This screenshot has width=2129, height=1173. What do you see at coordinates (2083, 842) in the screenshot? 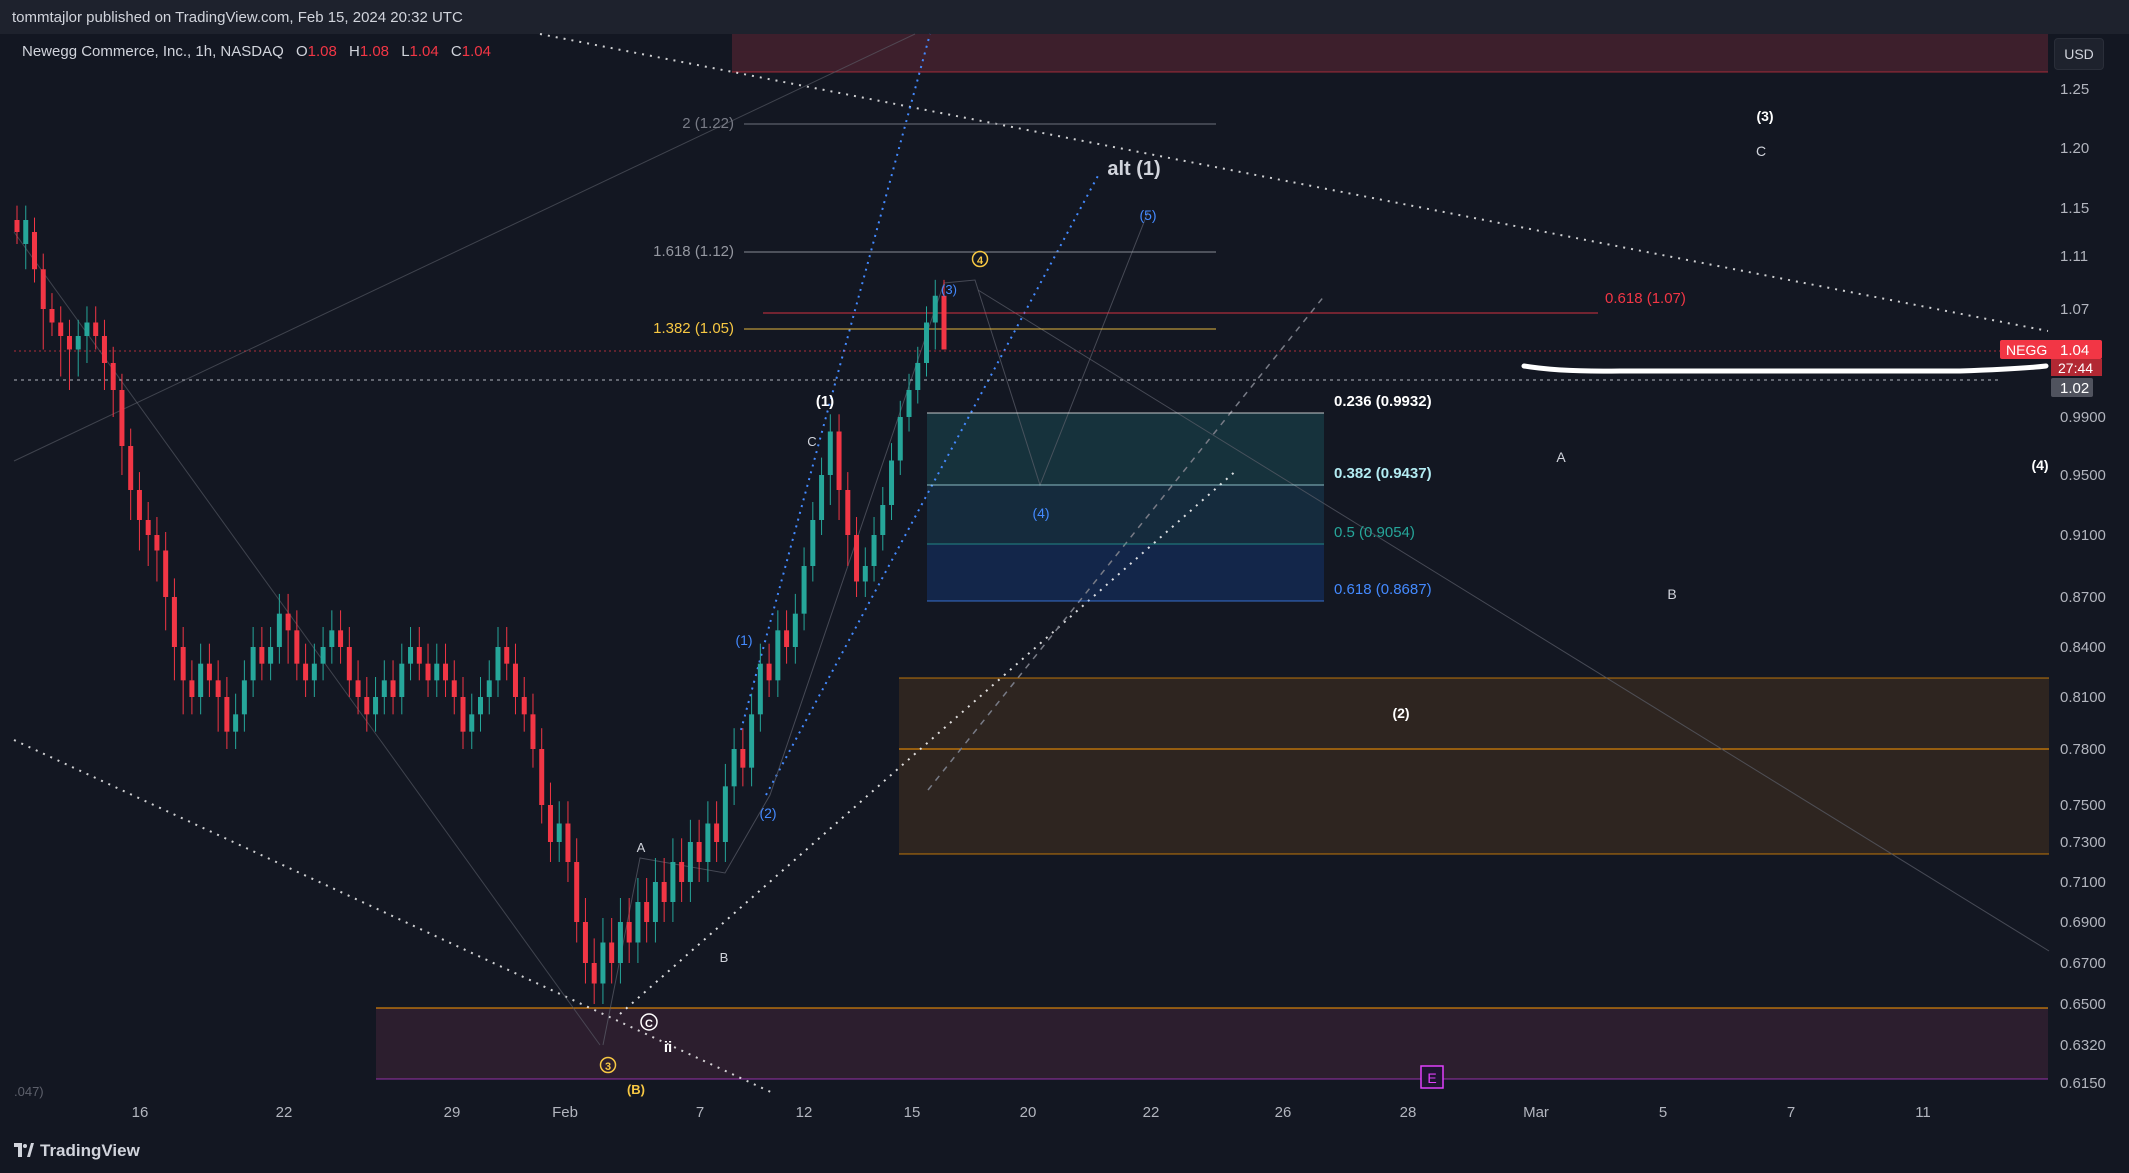
I see `price-tick-label: 0.7300` at bounding box center [2083, 842].